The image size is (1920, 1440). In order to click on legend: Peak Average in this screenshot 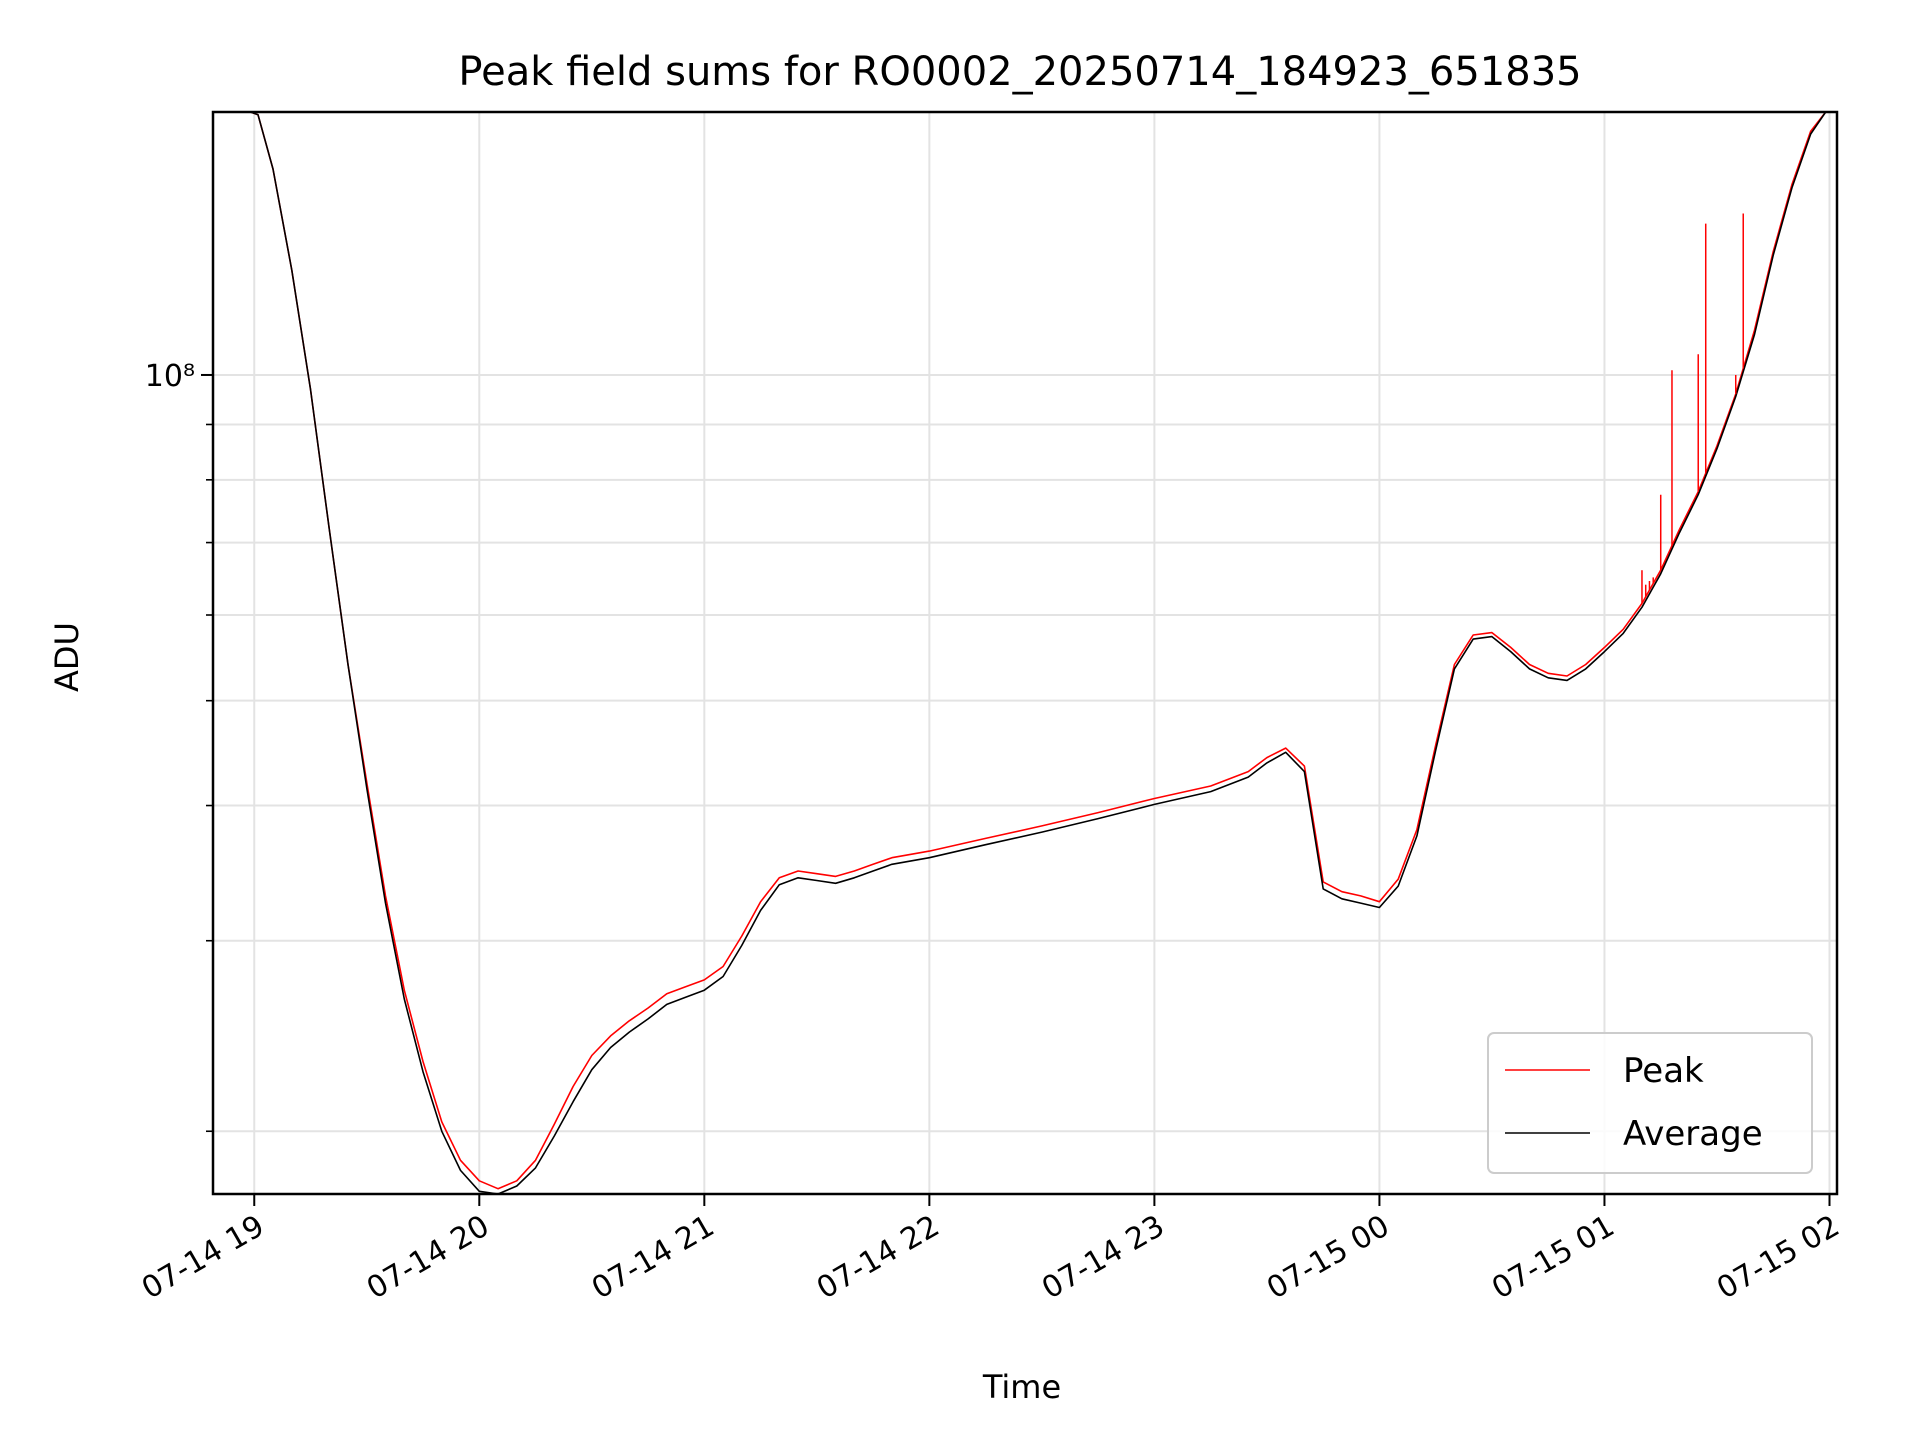, I will do `click(1650, 1103)`.